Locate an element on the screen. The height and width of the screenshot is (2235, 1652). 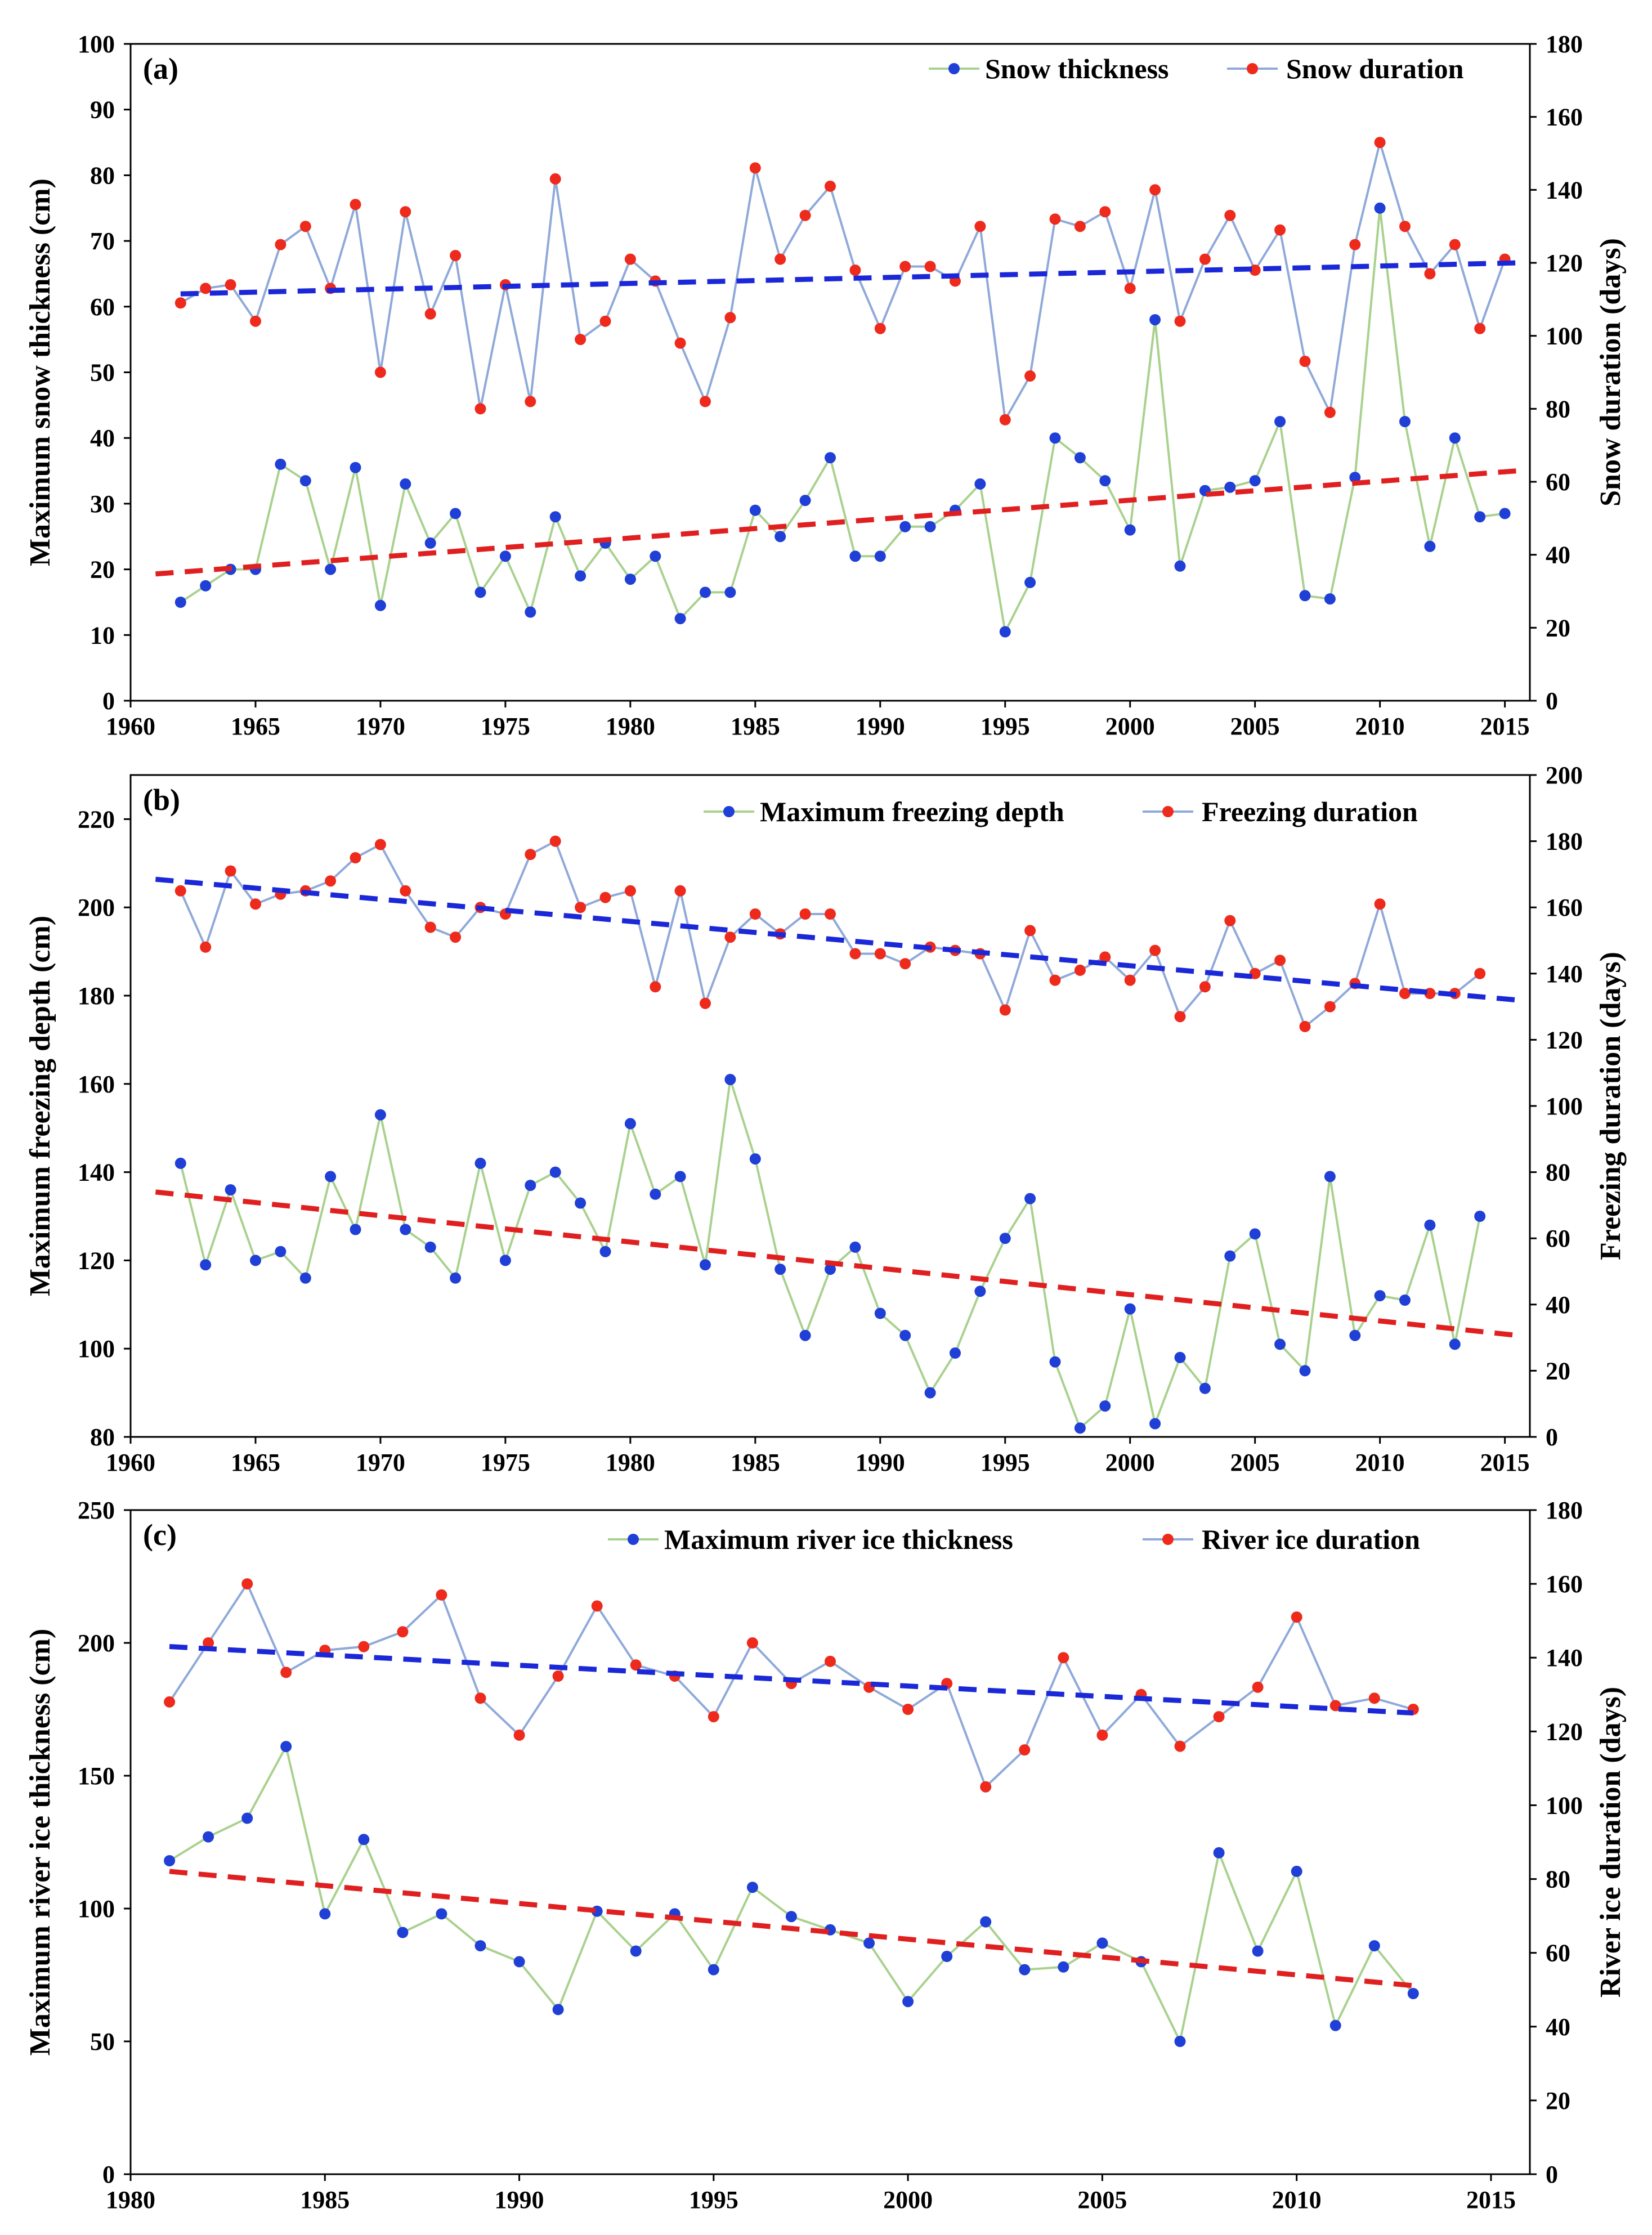
y-tick-label: 70 is located at coordinates (103, 241).